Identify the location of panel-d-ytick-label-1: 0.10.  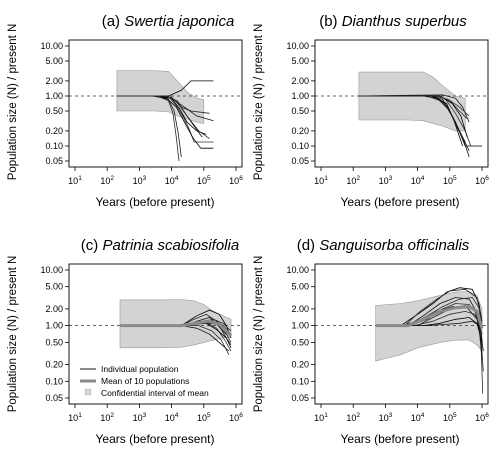
(300, 381).